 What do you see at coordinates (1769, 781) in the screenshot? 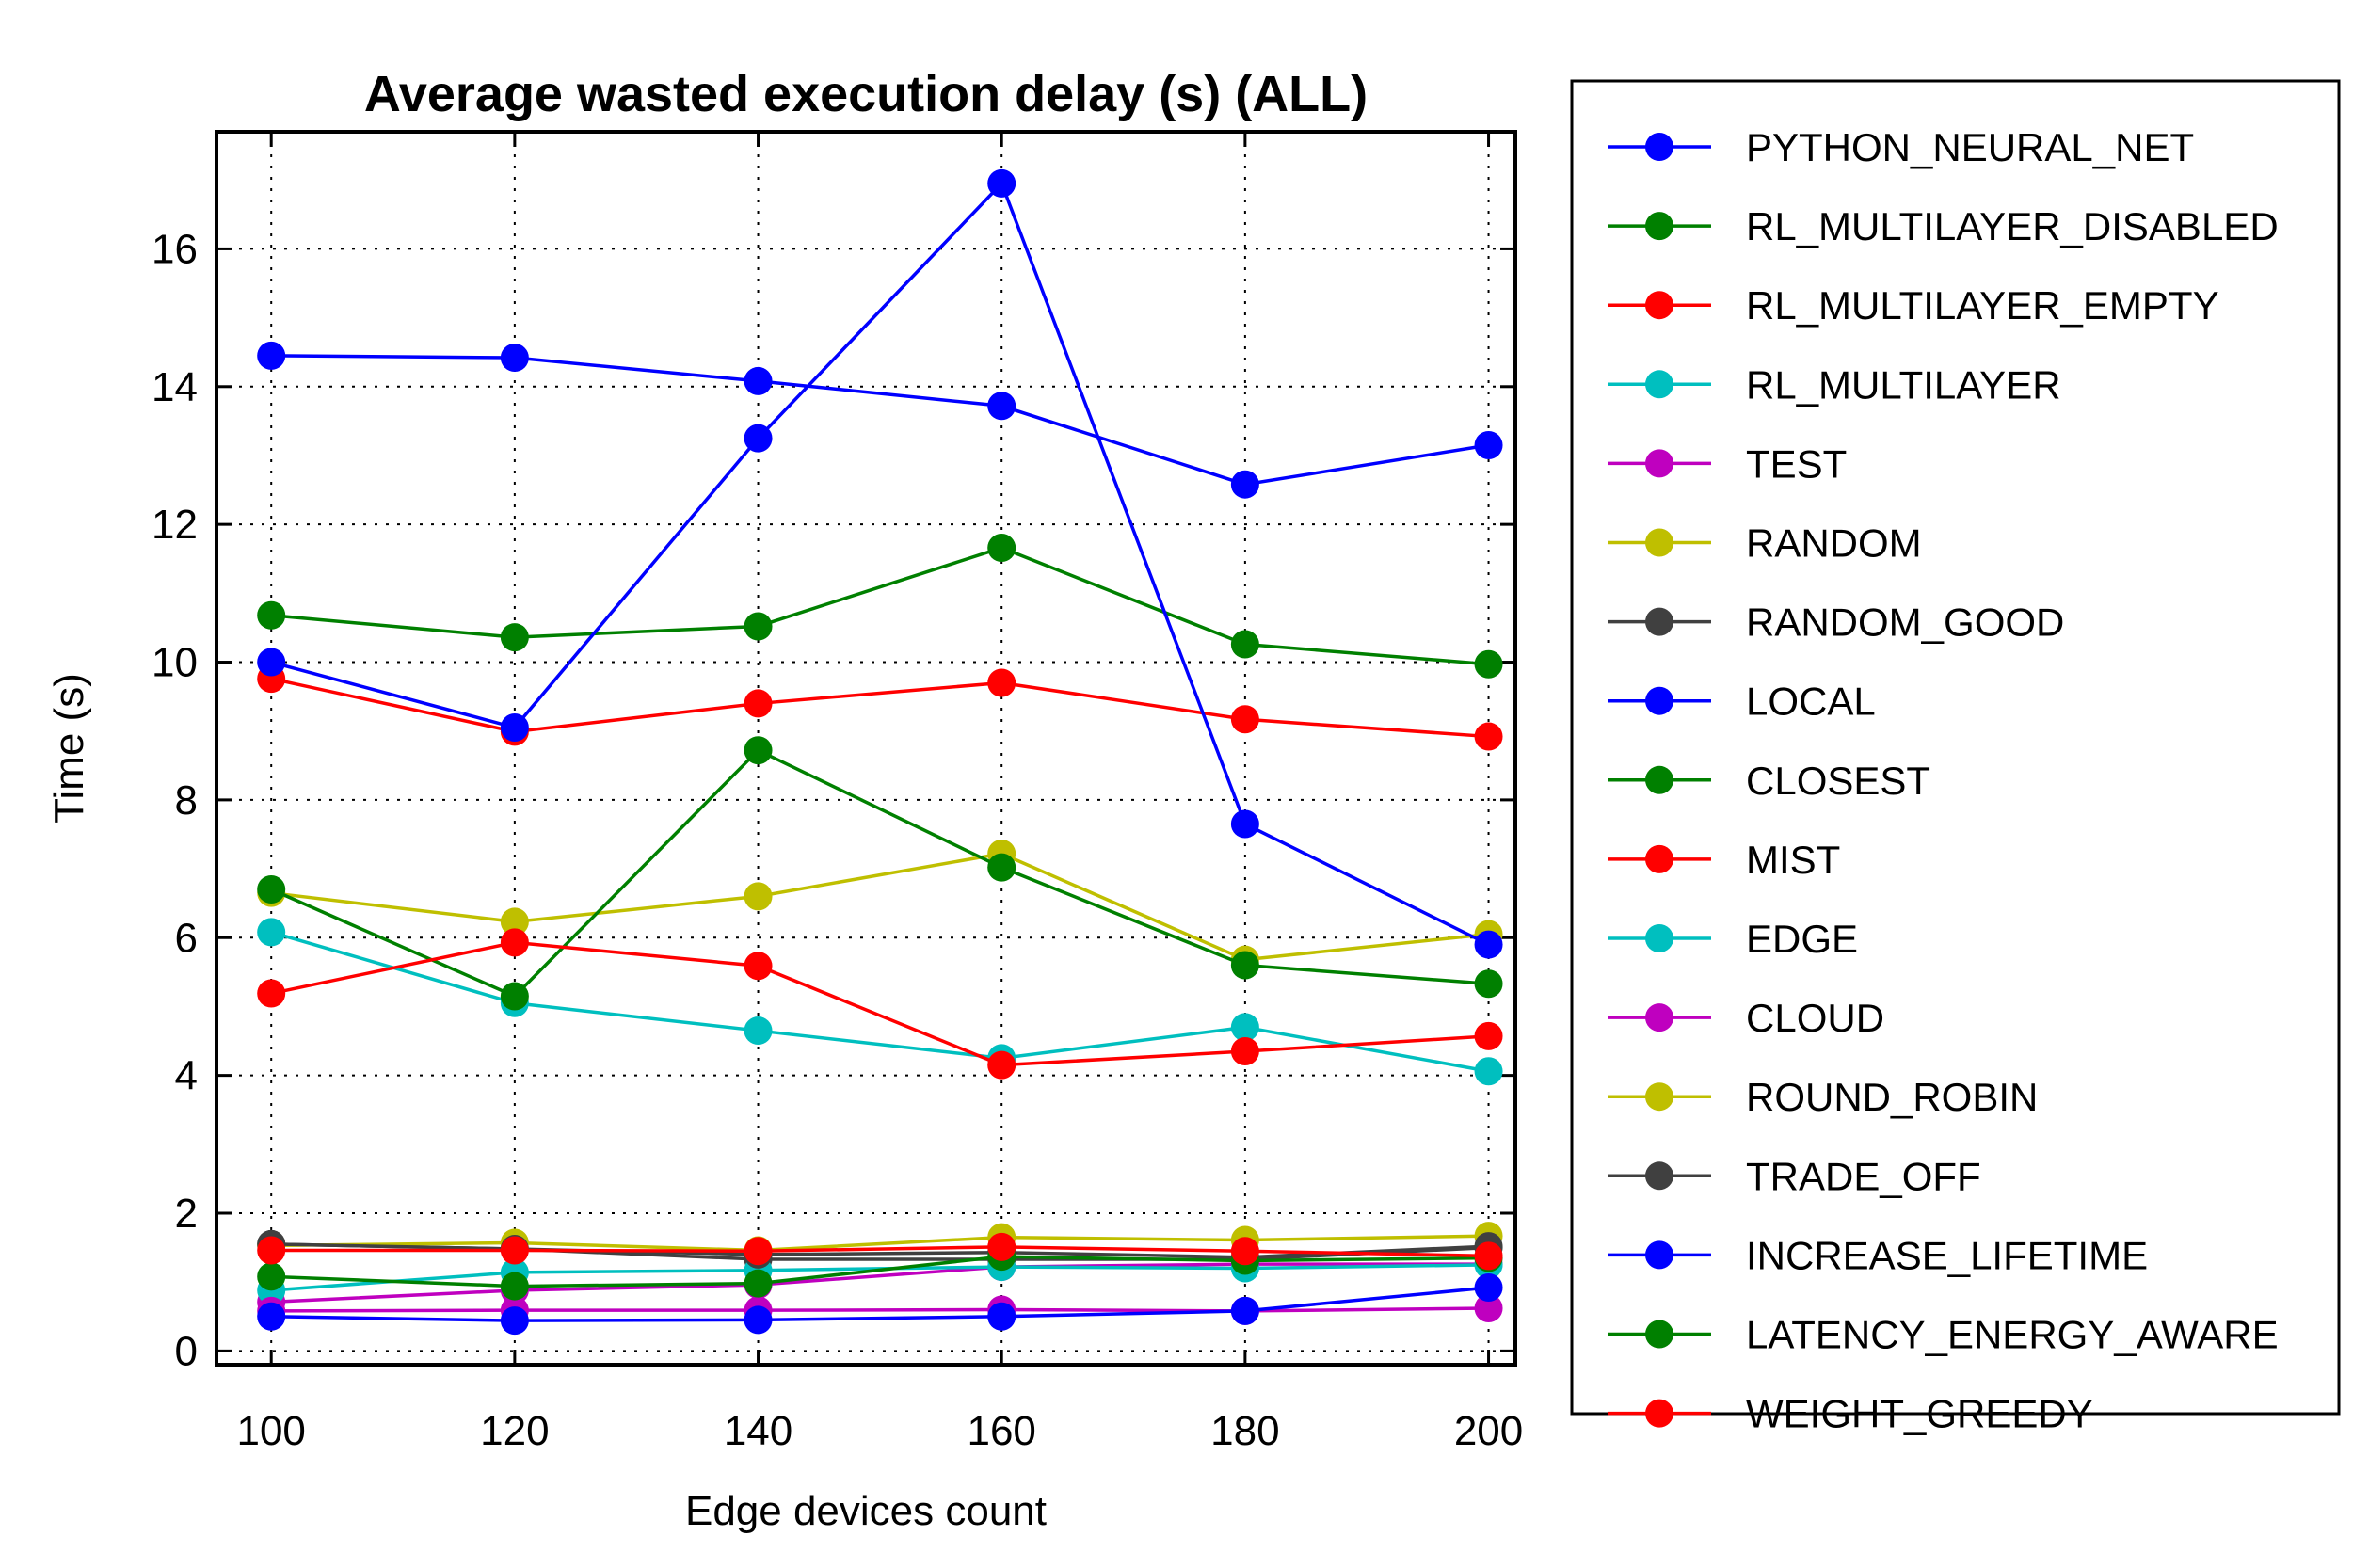
I see `legend-entry: CLOSEST` at bounding box center [1769, 781].